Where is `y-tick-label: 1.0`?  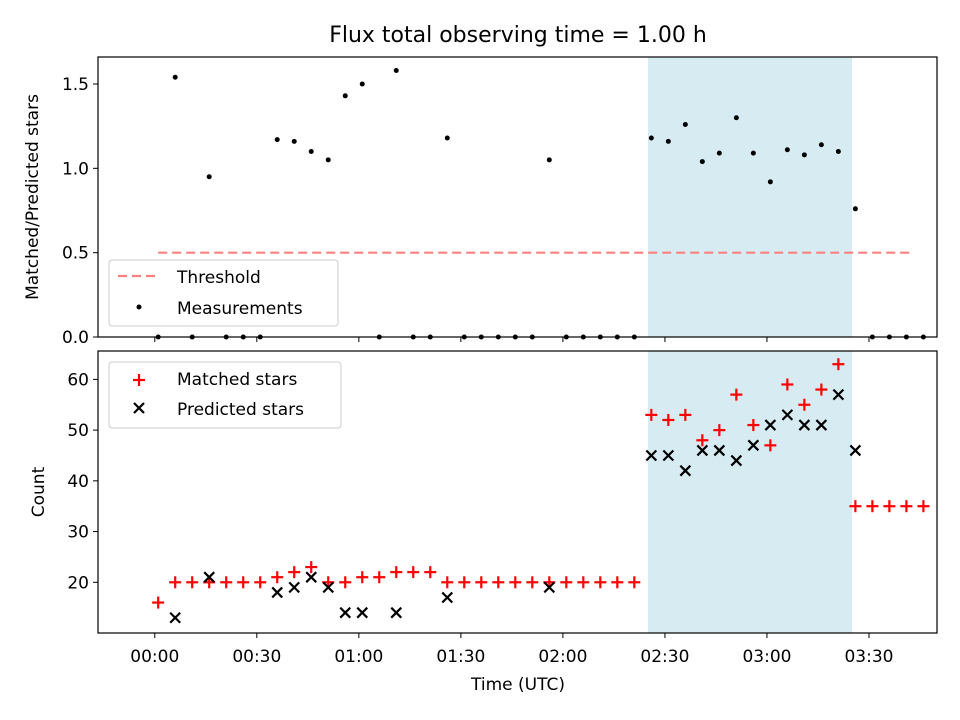
y-tick-label: 1.0 is located at coordinates (75, 169).